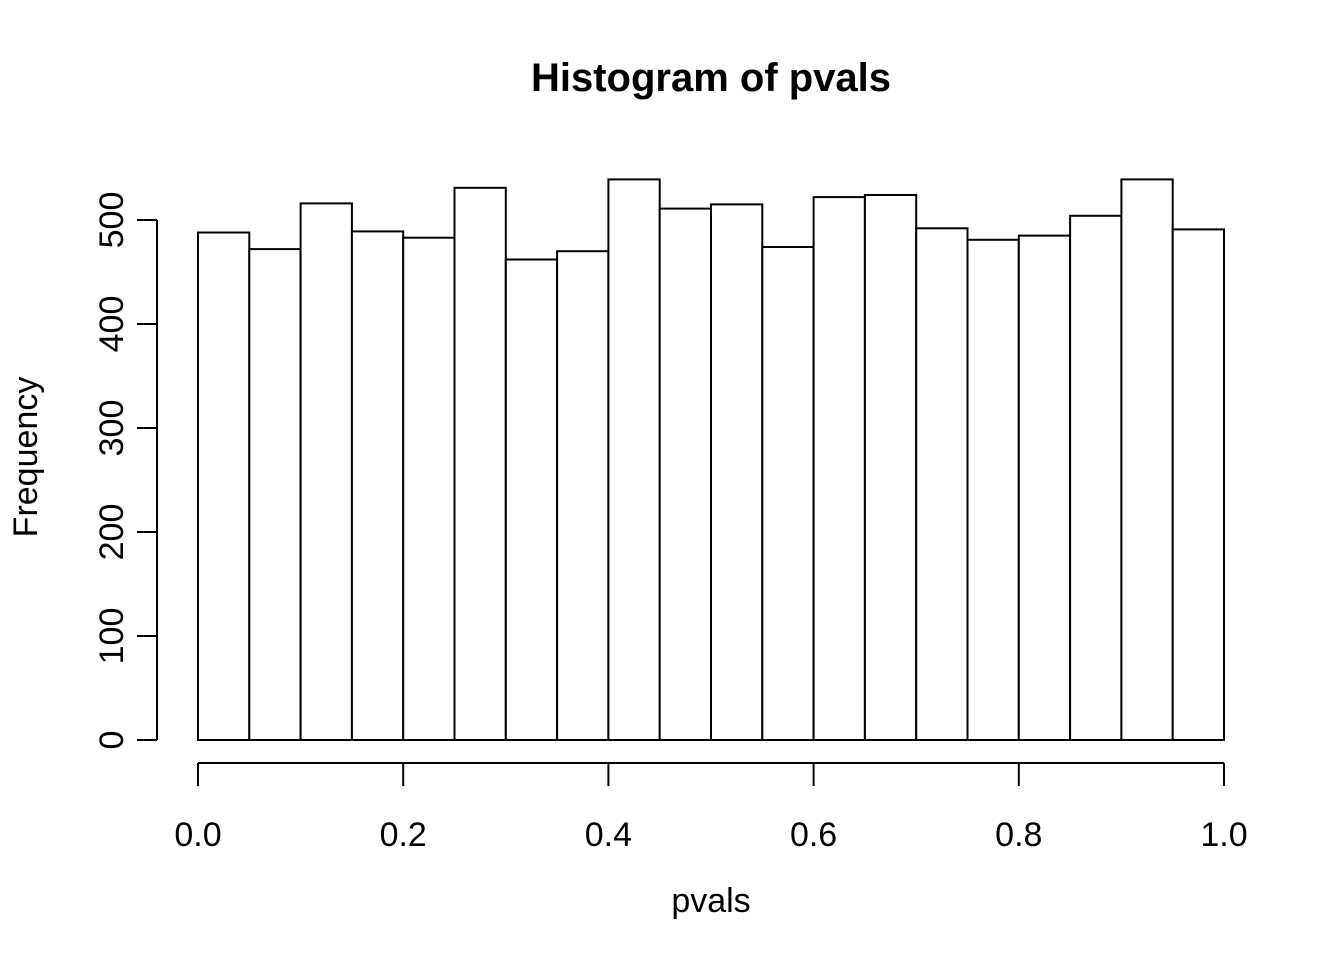  I want to click on x-axis-title: pvals, so click(711, 901).